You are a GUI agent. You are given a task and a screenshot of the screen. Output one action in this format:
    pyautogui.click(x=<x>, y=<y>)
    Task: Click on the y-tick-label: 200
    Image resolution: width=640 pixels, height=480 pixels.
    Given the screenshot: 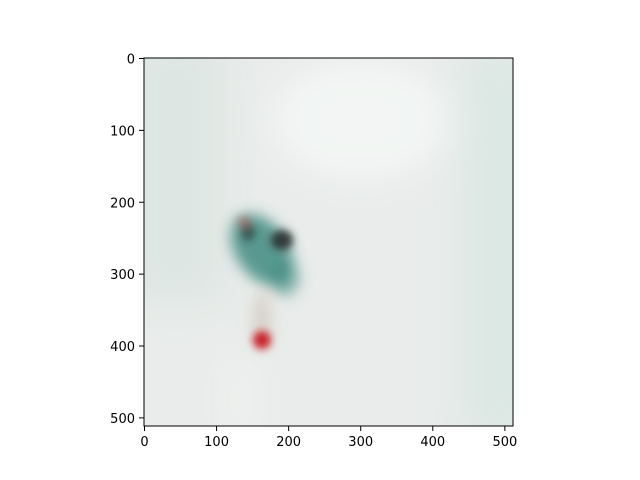 What is the action you would take?
    pyautogui.click(x=122, y=203)
    